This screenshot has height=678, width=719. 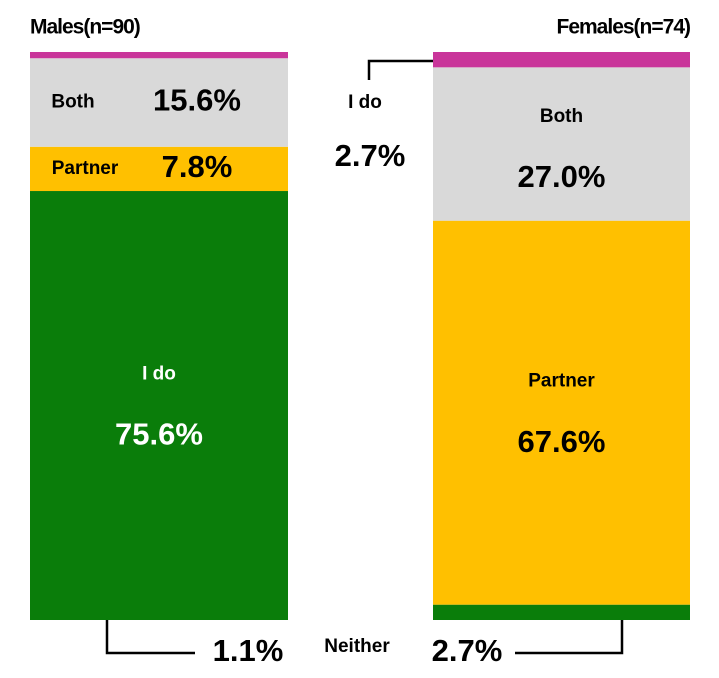 What do you see at coordinates (357, 646) in the screenshot?
I see `segment-name: Neither` at bounding box center [357, 646].